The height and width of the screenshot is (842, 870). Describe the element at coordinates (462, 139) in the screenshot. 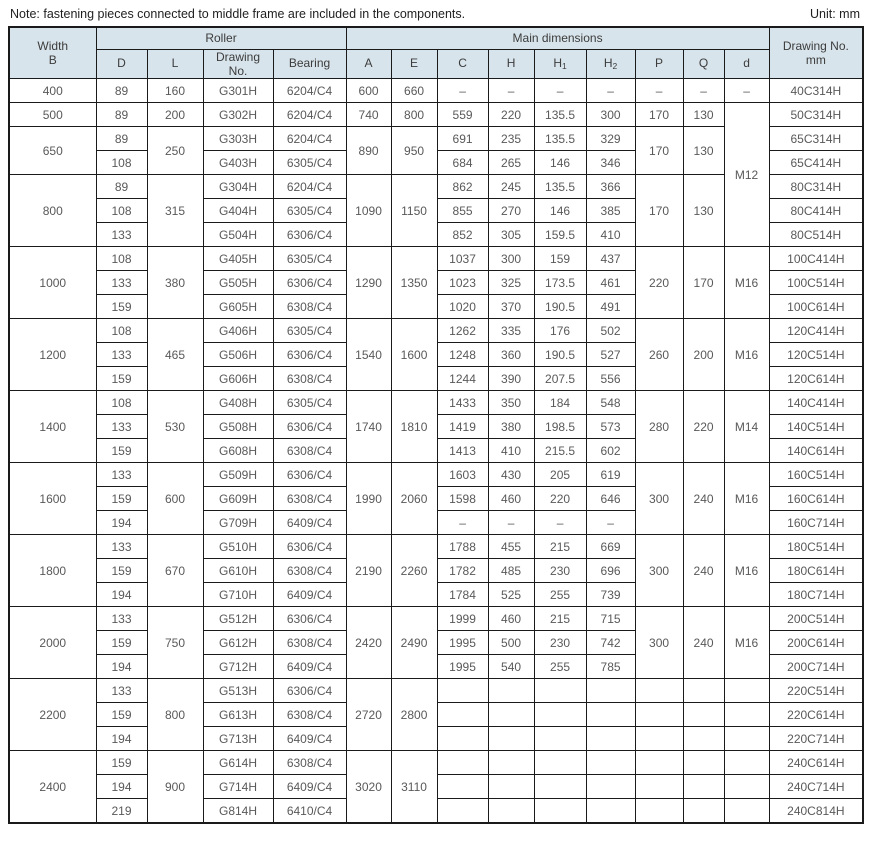

I see `c-cell: 691` at that location.